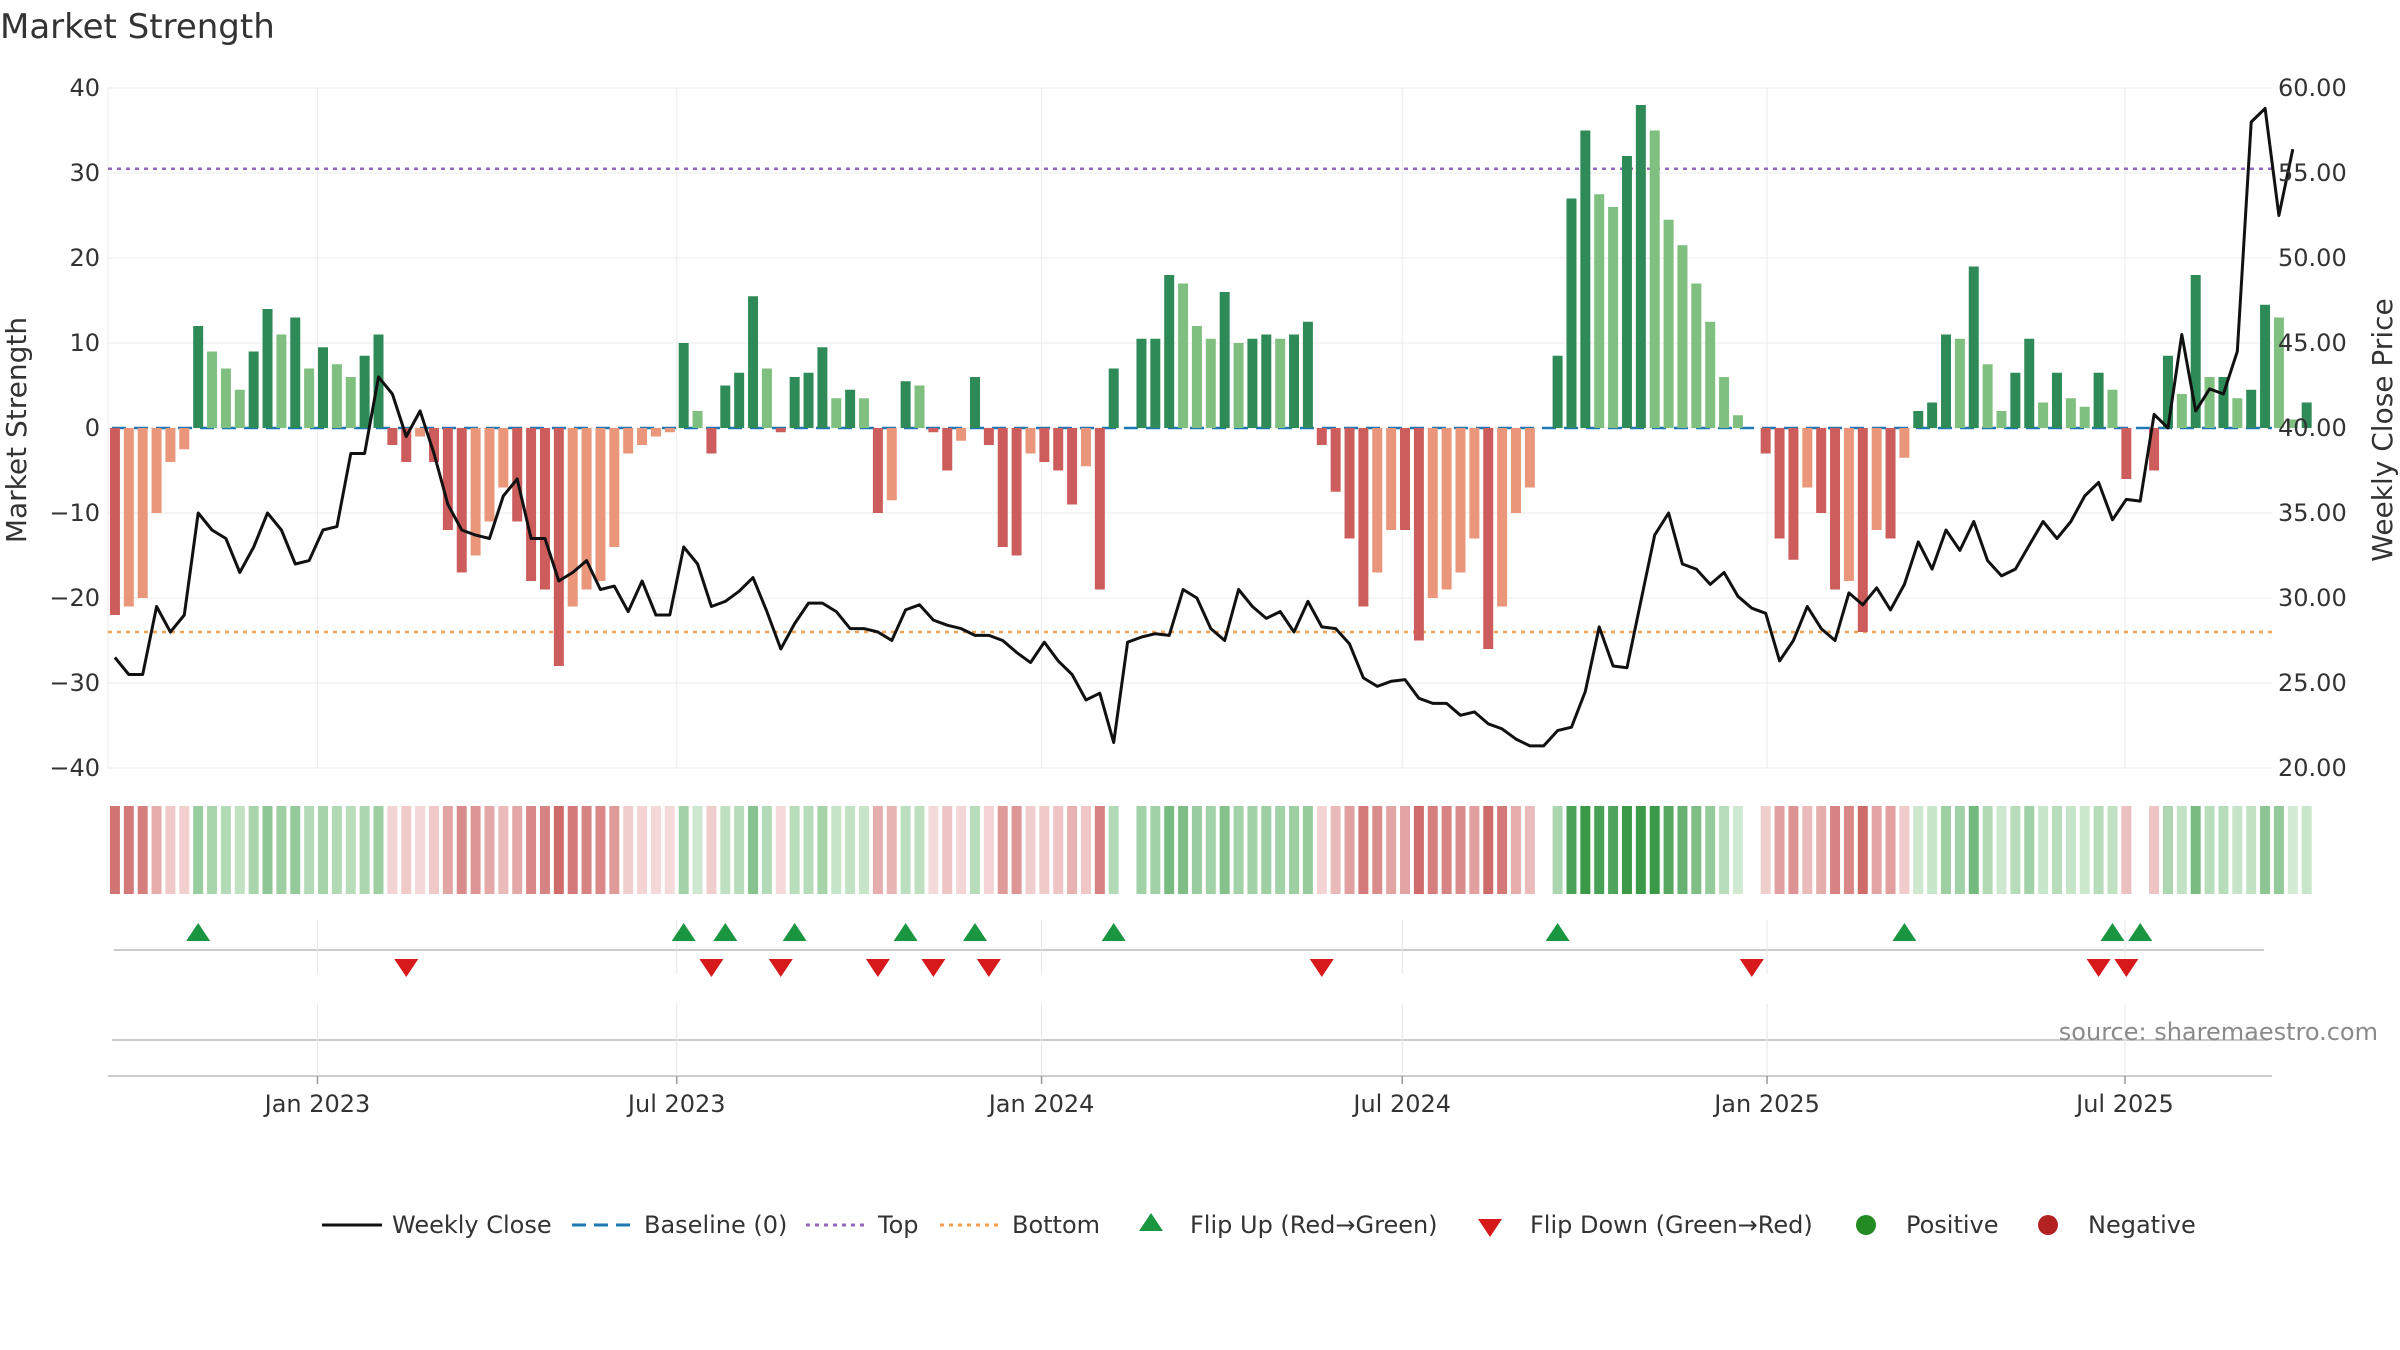 This screenshot has height=1350, width=2400. What do you see at coordinates (84, 258) in the screenshot?
I see `left-tick-label: 20` at bounding box center [84, 258].